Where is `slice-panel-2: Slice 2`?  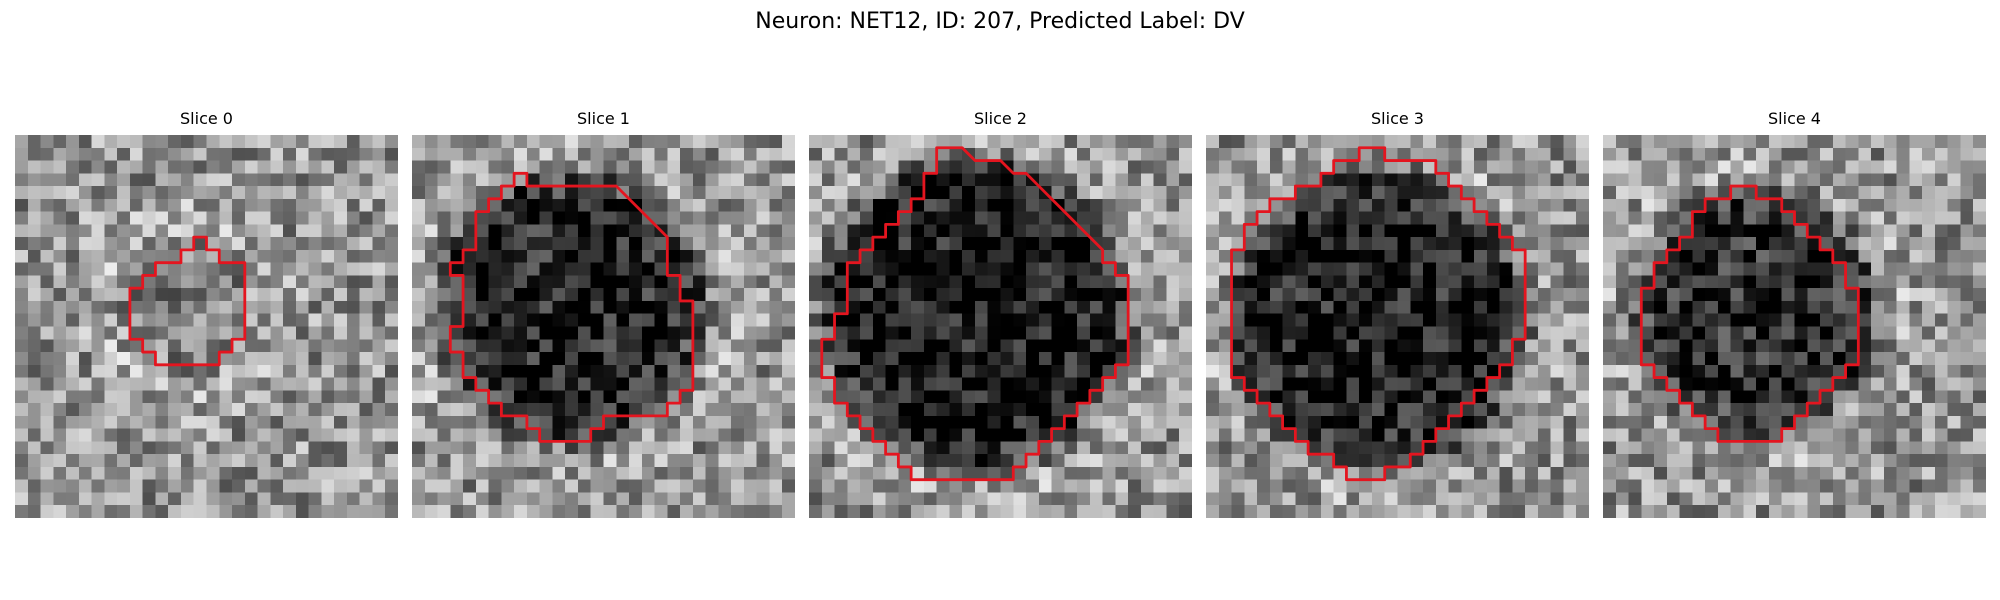 slice-panel-2: Slice 2 is located at coordinates (1000, 315).